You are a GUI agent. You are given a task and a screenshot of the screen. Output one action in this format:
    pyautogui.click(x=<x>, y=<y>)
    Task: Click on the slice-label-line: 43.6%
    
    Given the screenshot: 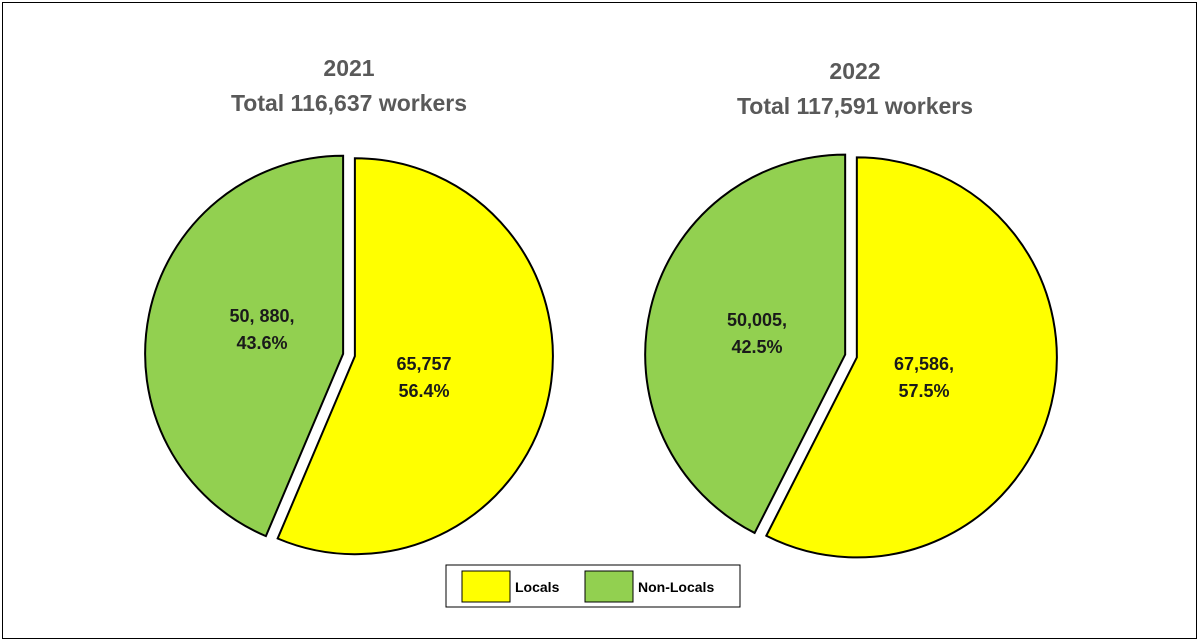 What is the action you would take?
    pyautogui.click(x=261, y=343)
    